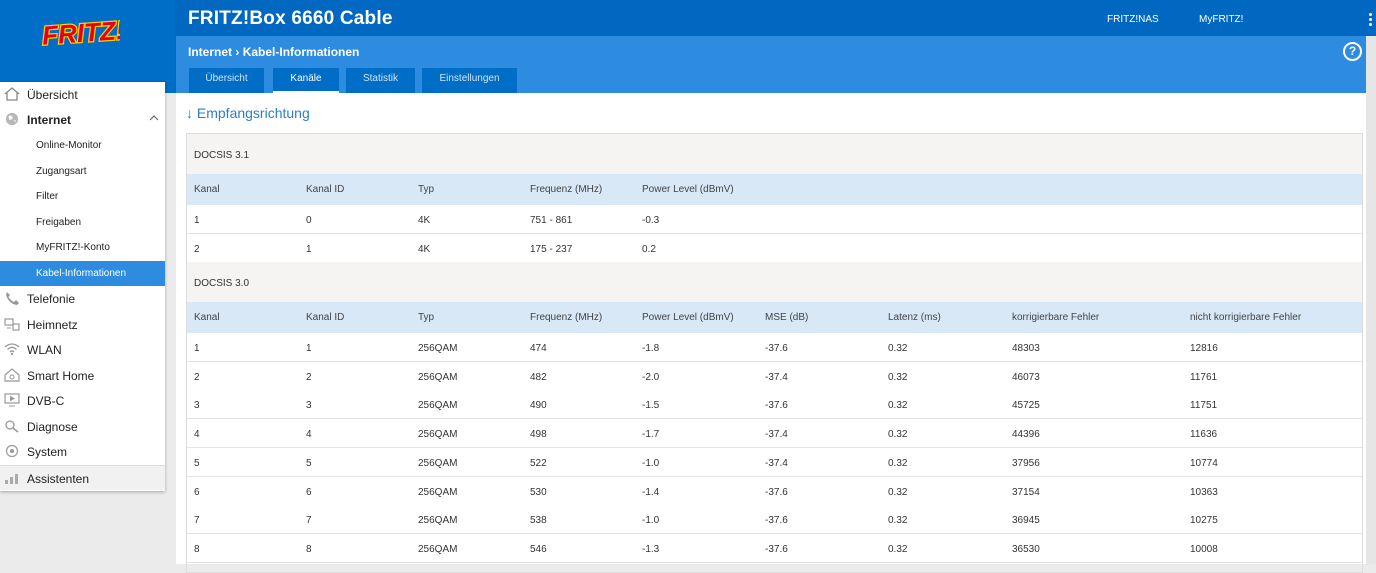  I want to click on scrollbar-track, so click(1371, 328).